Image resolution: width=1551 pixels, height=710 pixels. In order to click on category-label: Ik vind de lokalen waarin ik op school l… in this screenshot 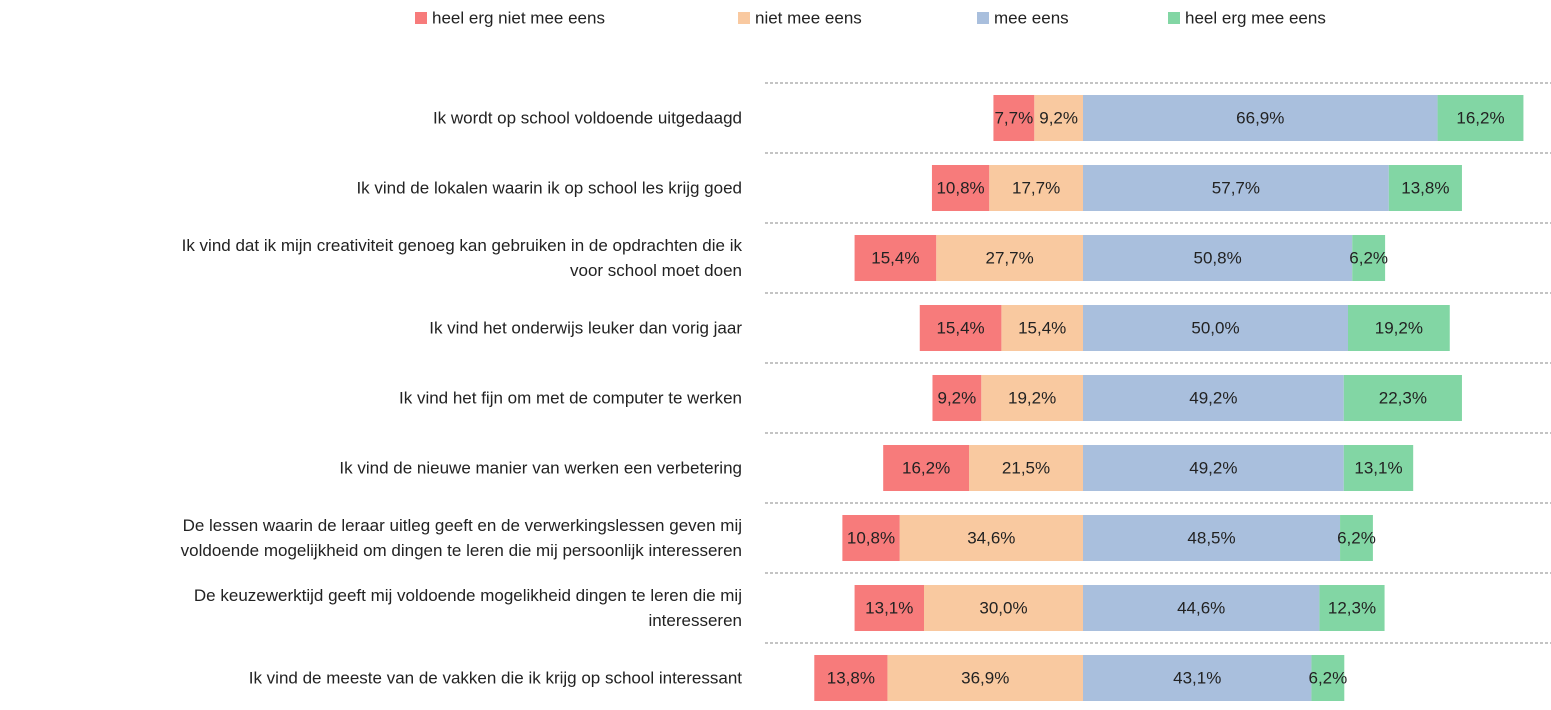, I will do `click(549, 188)`.